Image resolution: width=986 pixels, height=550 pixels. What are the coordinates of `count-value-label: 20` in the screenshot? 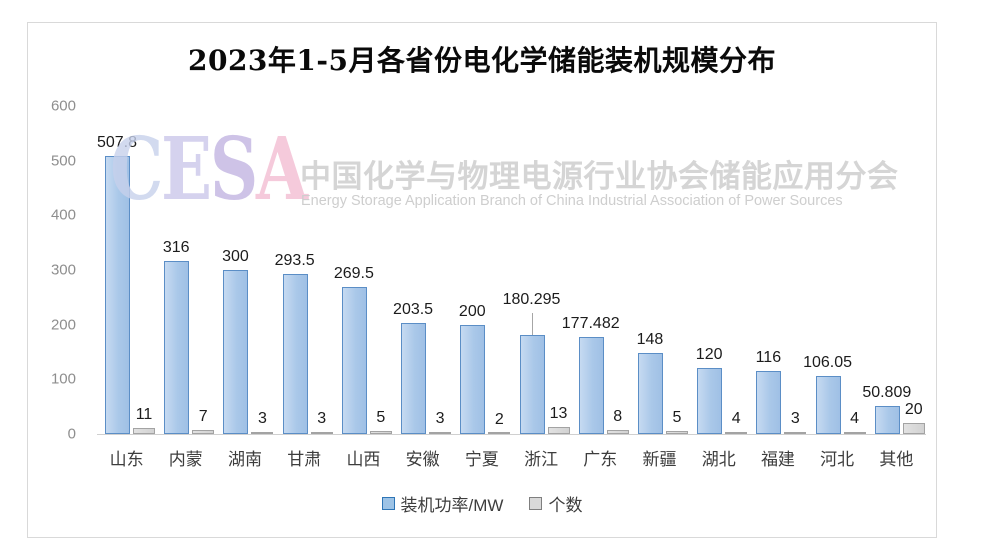 It's located at (913, 410).